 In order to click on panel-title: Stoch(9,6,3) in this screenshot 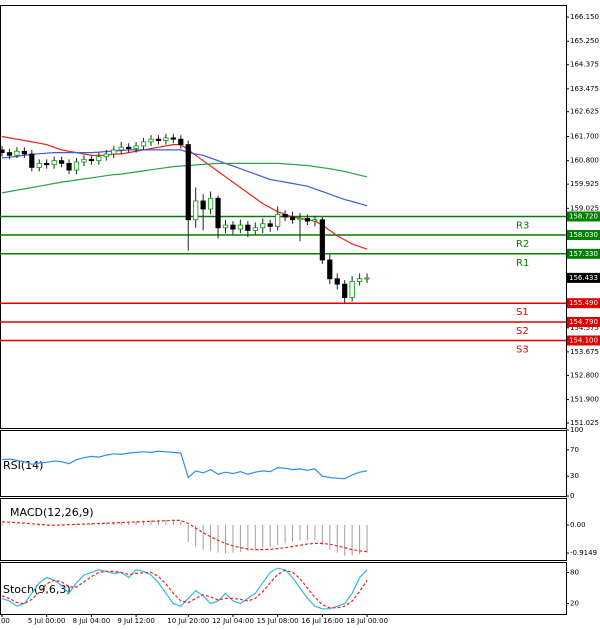, I will do `click(37, 589)`.